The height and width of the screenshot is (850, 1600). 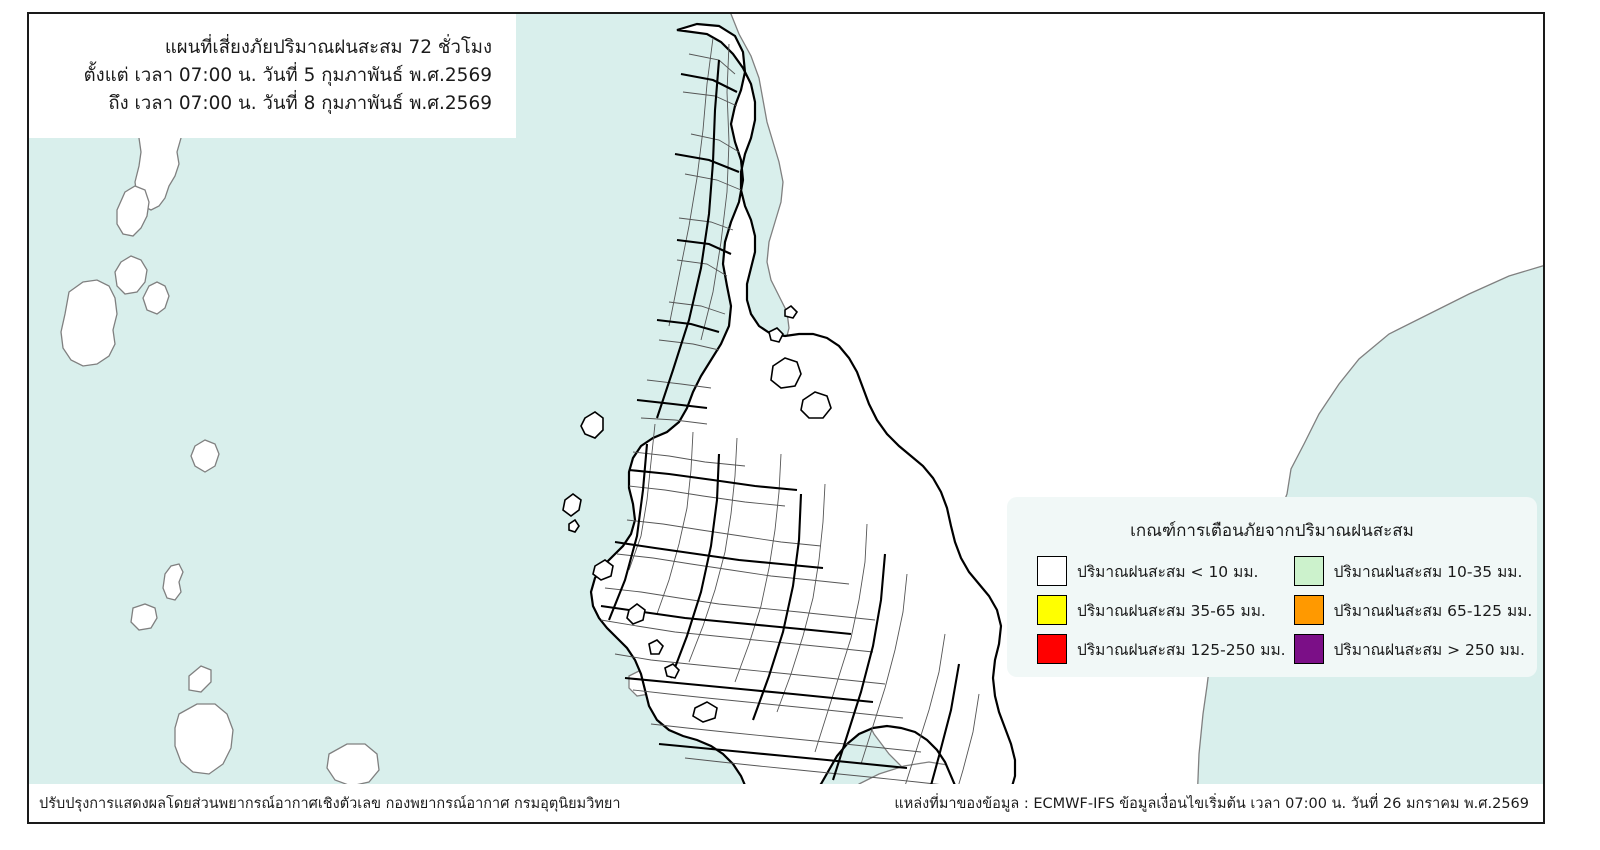 What do you see at coordinates (173, 582) in the screenshot?
I see `nicobar-islet-c` at bounding box center [173, 582].